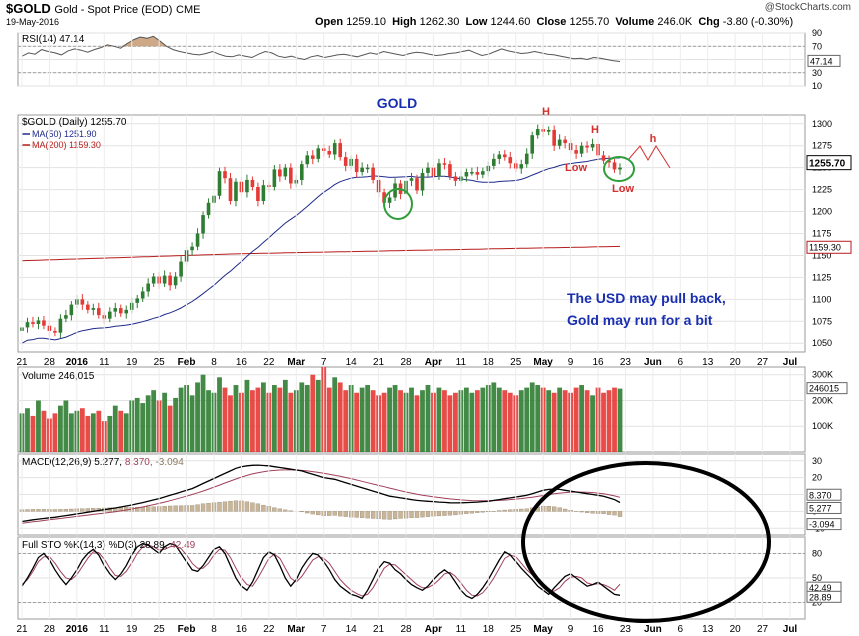 The image size is (859, 636). I want to click on symbol-title: $GOLD Gold - Spot Price (EOD) CME, so click(103, 8).